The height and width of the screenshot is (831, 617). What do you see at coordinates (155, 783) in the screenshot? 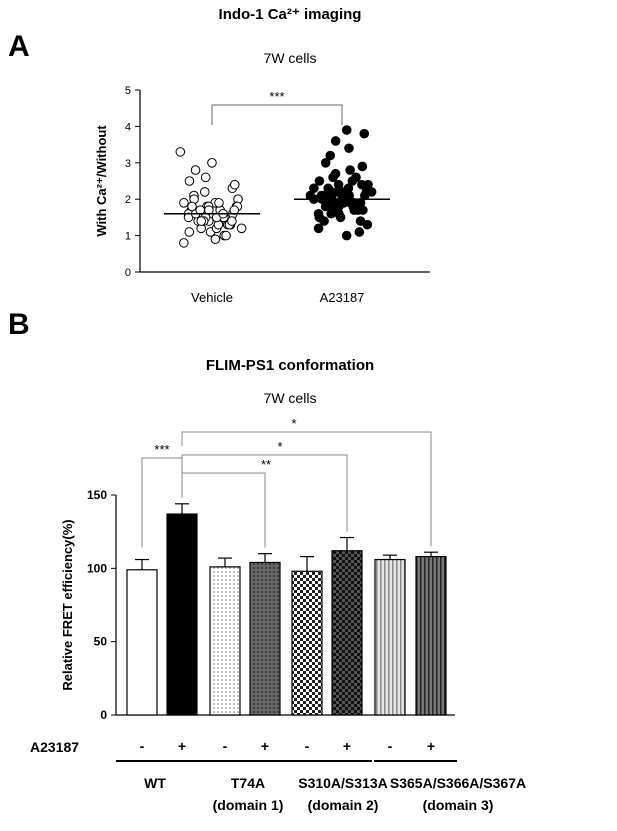
I see `group-label: WT` at bounding box center [155, 783].